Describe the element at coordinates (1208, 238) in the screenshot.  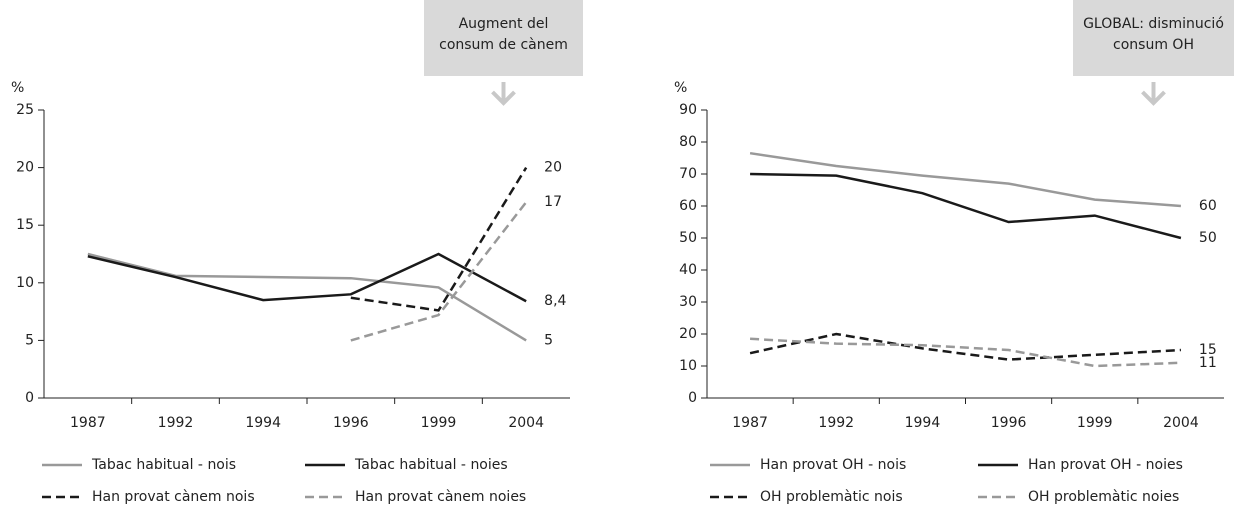
I see `data-label: 50` at that location.